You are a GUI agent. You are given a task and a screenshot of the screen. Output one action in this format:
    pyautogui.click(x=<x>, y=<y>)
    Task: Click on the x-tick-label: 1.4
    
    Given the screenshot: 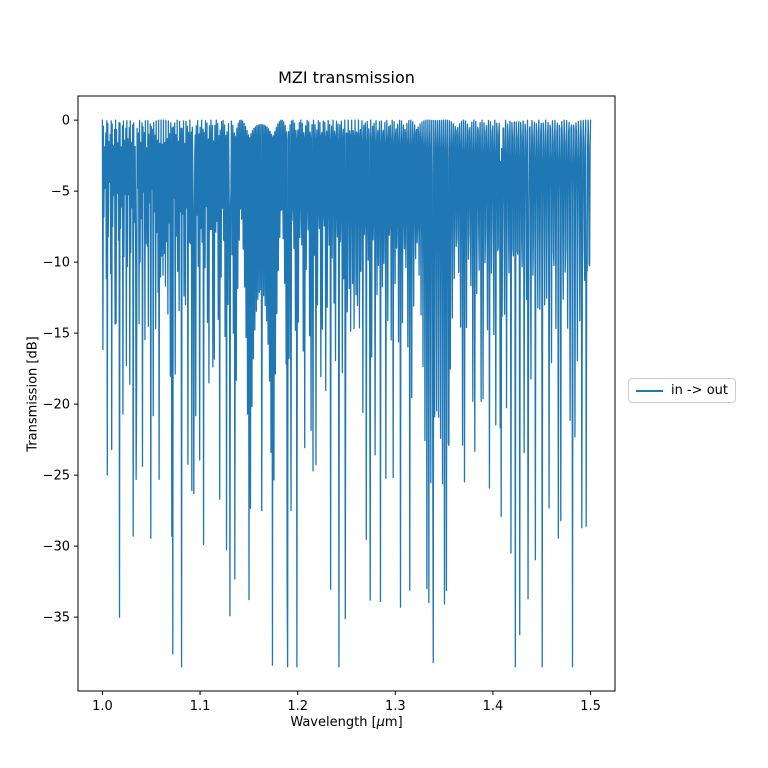 What is the action you would take?
    pyautogui.click(x=493, y=706)
    